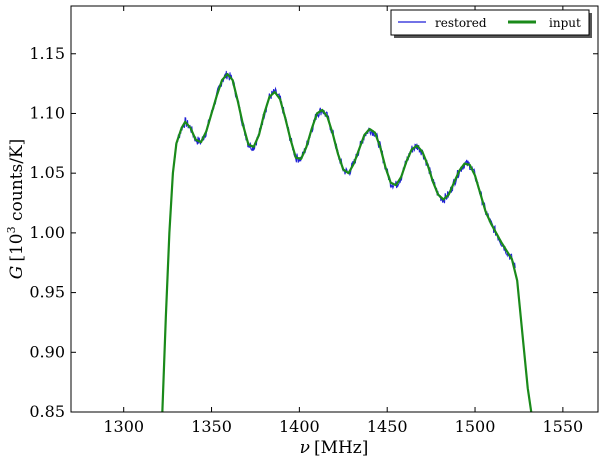 This screenshot has height=460, width=600. What do you see at coordinates (461, 23) in the screenshot?
I see `legend-label-restored: restored` at bounding box center [461, 23].